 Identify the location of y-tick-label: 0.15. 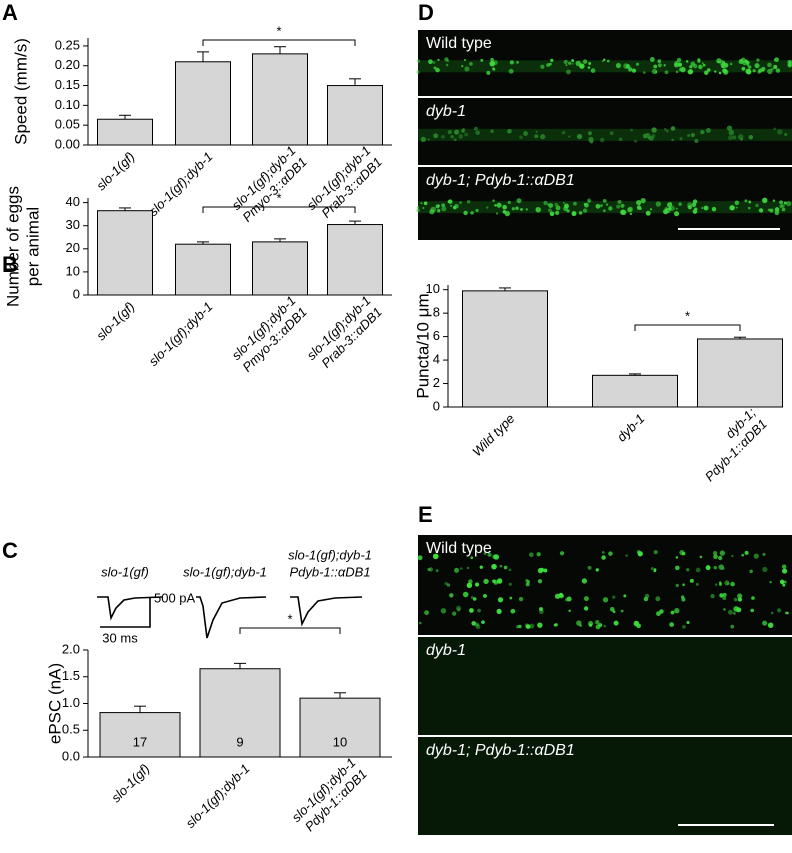
(67, 84).